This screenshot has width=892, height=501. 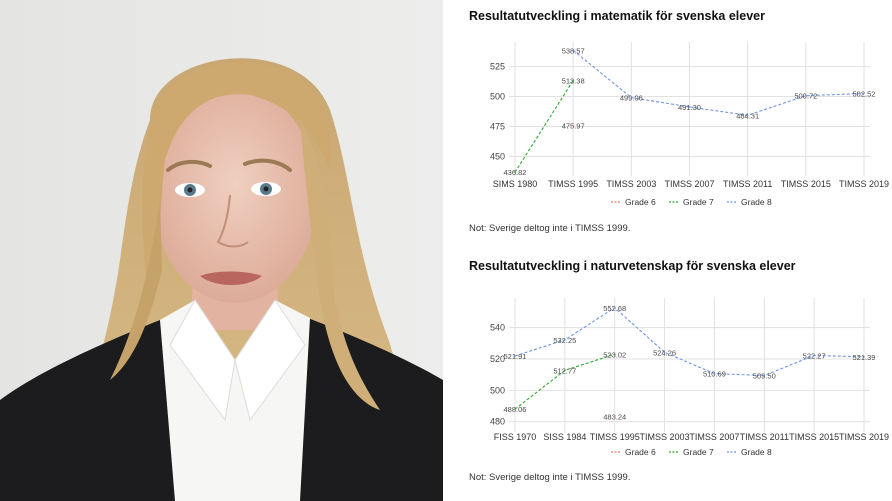 What do you see at coordinates (497, 359) in the screenshot?
I see `y-tick-label: 520` at bounding box center [497, 359].